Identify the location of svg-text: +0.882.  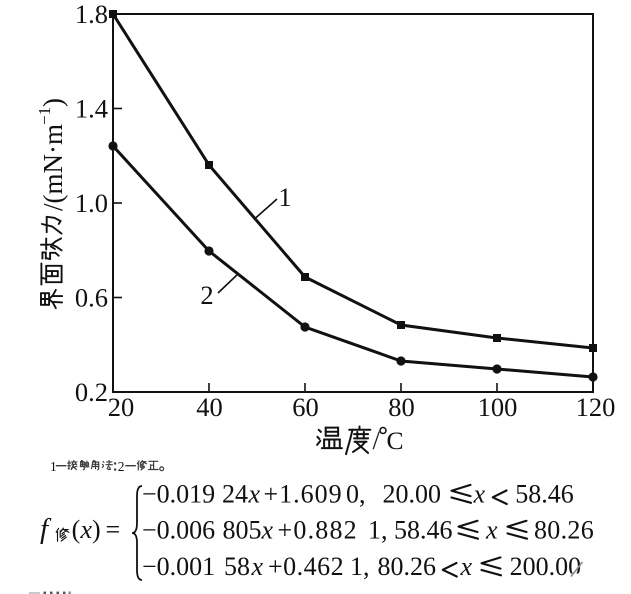
(318, 529).